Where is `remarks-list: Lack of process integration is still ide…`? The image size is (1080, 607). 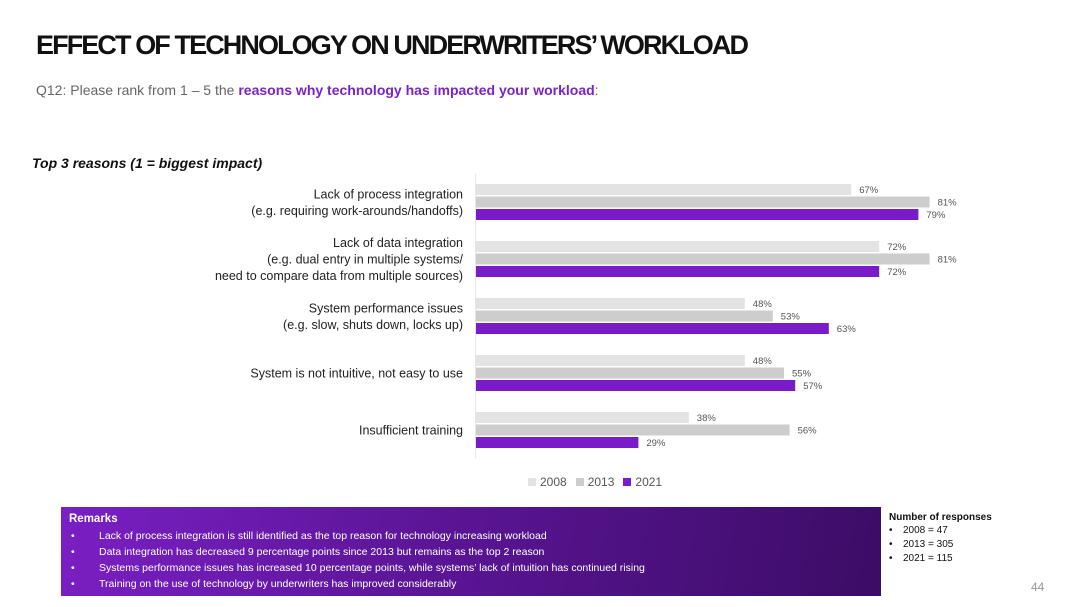 remarks-list: Lack of process integration is still ide… is located at coordinates (471, 560).